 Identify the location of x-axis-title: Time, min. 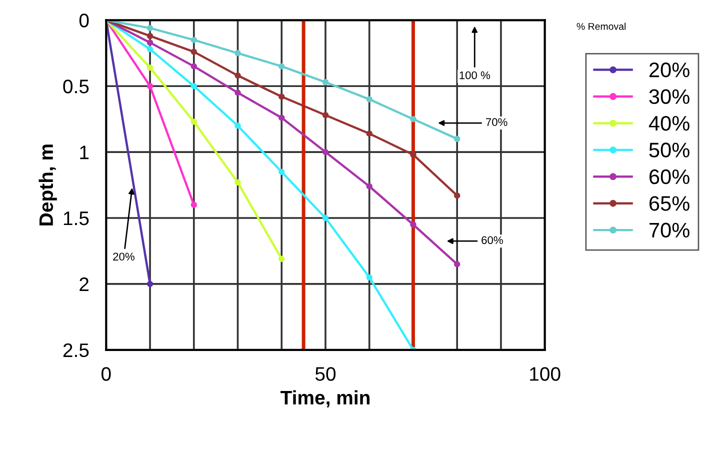
(325, 399).